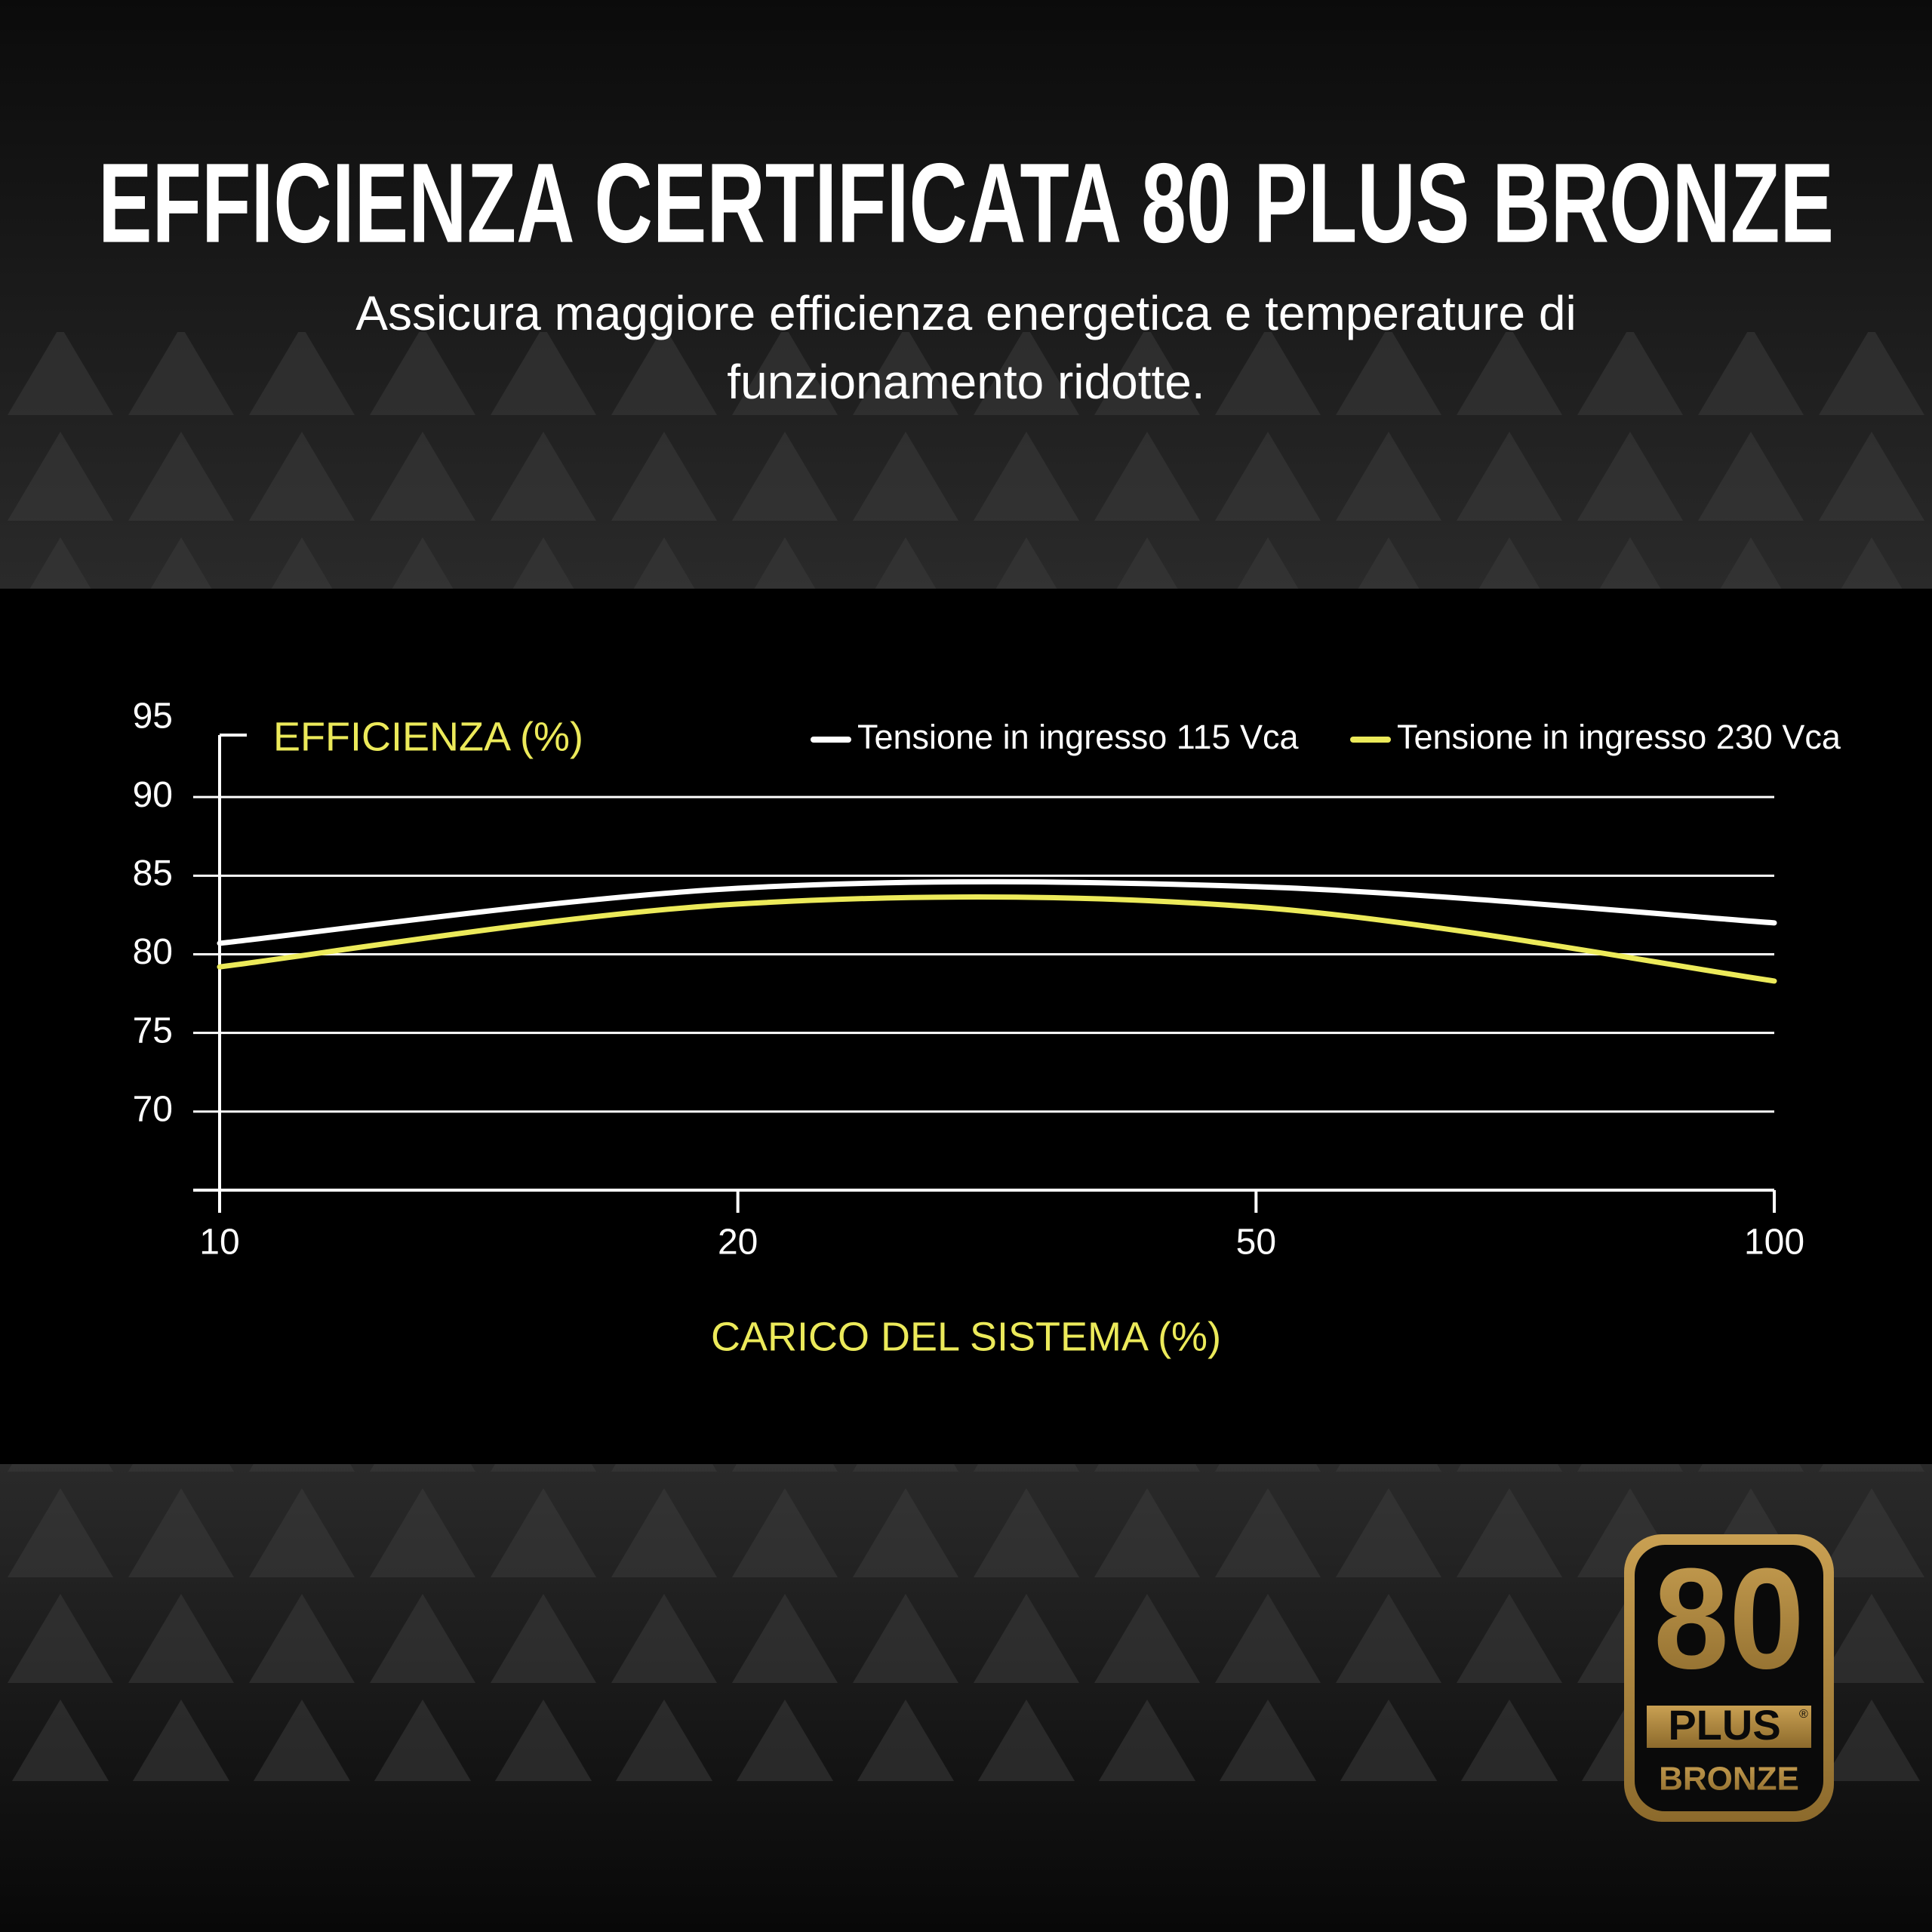 The image size is (1932, 1932). I want to click on y-tick-label: 80, so click(153, 952).